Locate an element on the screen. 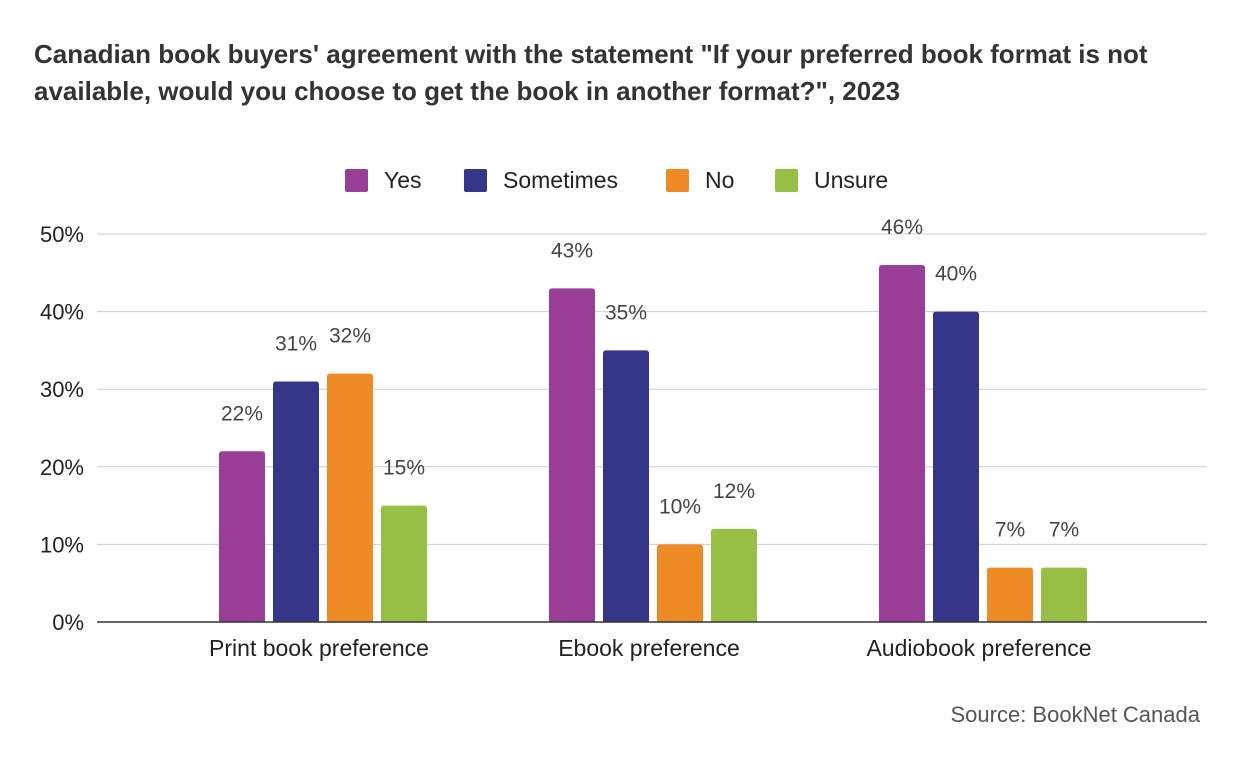 The image size is (1237, 761). legend-swatch-yes is located at coordinates (356, 180).